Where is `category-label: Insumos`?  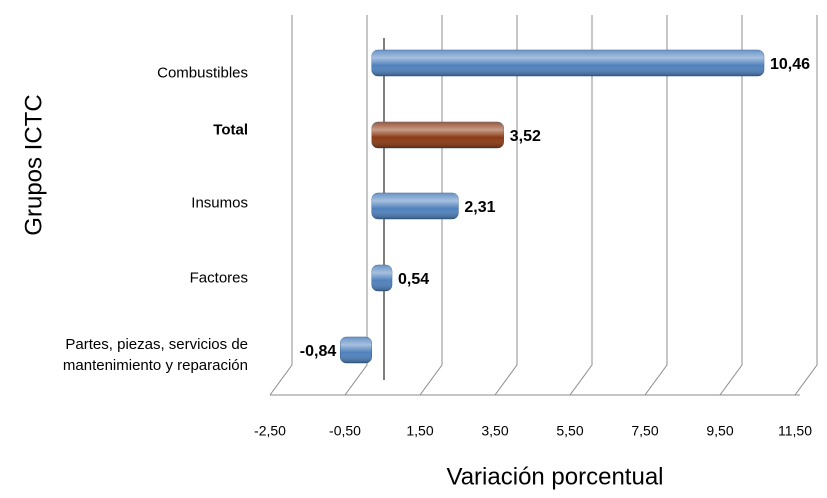
category-label: Insumos is located at coordinates (219, 203).